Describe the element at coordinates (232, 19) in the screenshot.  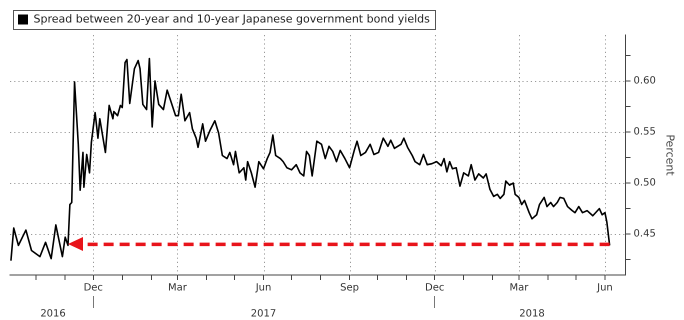
I see `legend-label: Spread between 20-year and 10-year Japanese government bond yields` at that location.